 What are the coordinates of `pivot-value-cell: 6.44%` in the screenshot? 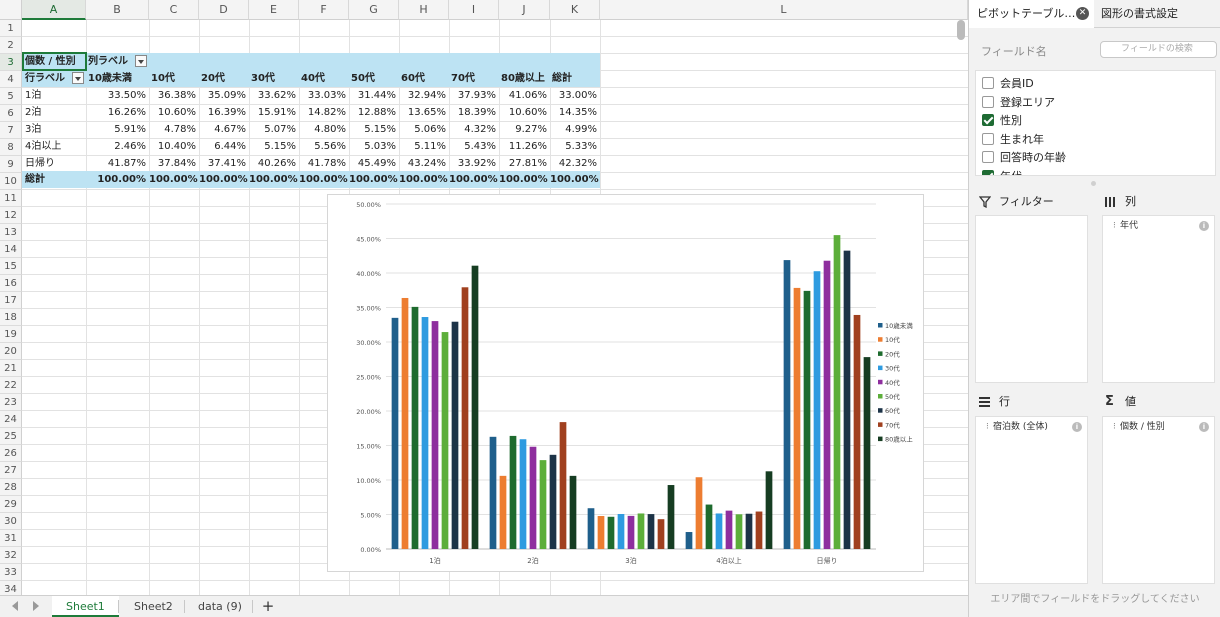 It's located at (230, 146).